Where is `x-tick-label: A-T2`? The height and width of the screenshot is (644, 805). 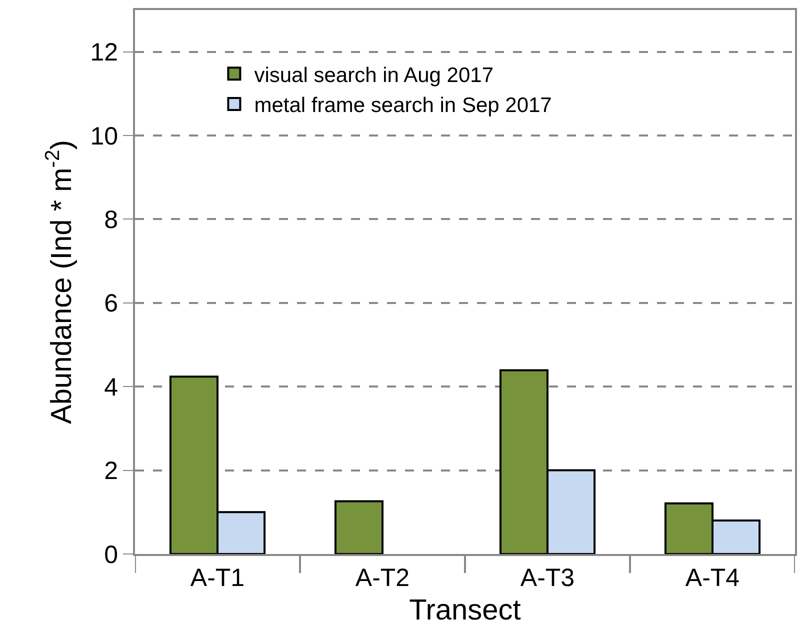 x-tick-label: A-T2 is located at coordinates (382, 578).